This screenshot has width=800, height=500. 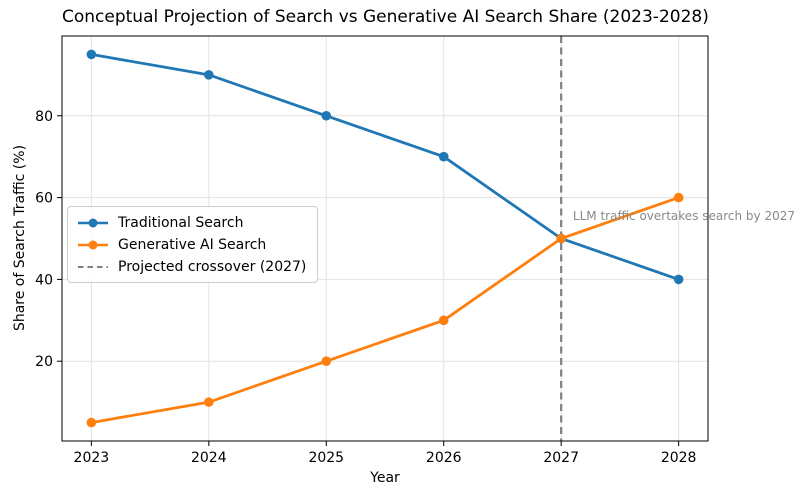 I want to click on x-tick-label: 2024, so click(x=209, y=458).